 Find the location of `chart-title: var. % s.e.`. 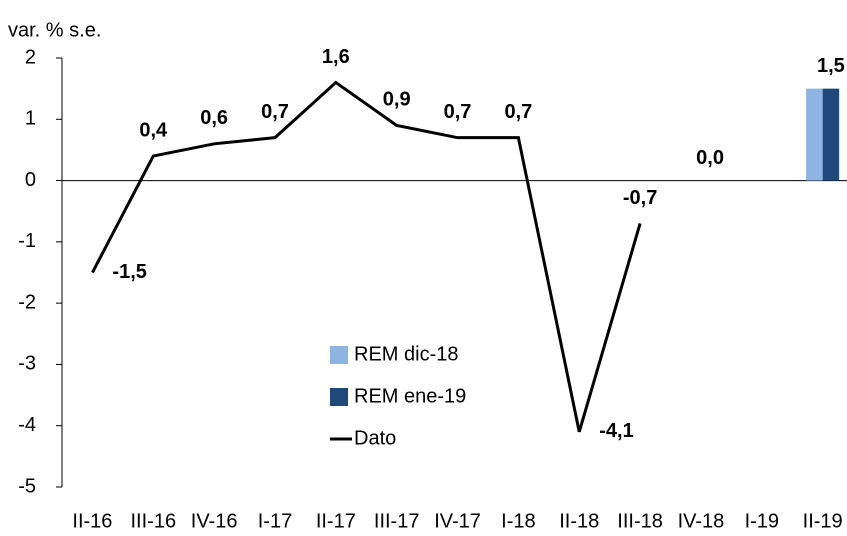

chart-title: var. % s.e. is located at coordinates (54, 30).